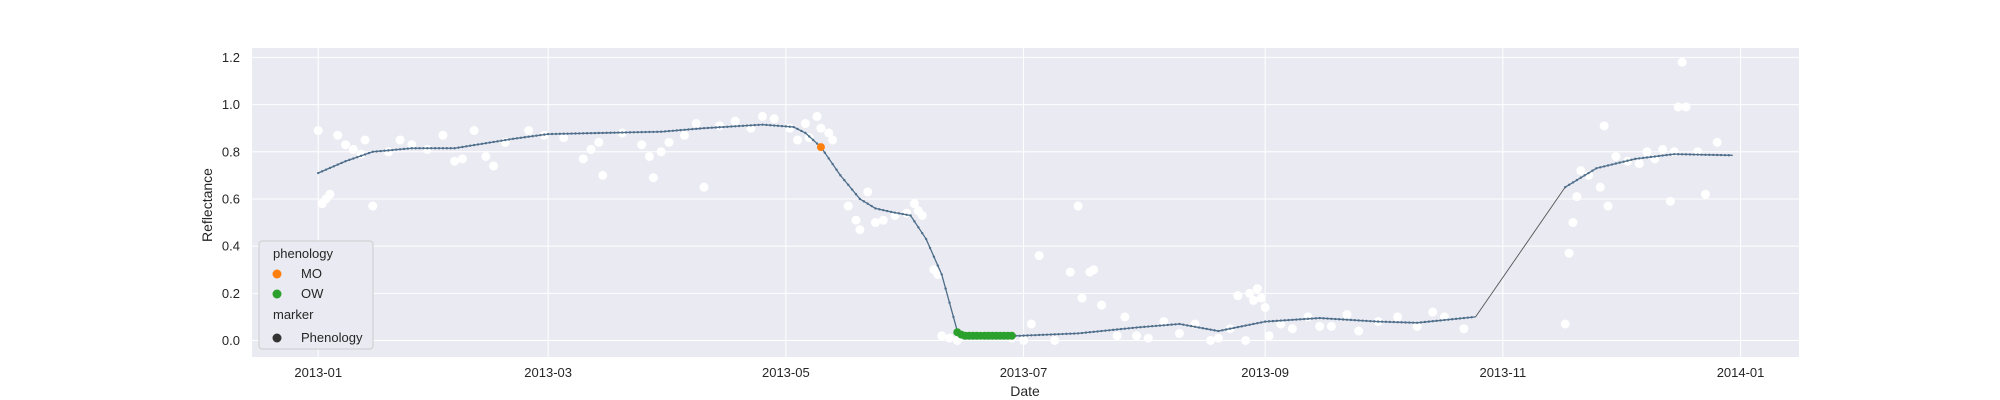  What do you see at coordinates (548, 372) in the screenshot?
I see `x-tick-label: 2013-03` at bounding box center [548, 372].